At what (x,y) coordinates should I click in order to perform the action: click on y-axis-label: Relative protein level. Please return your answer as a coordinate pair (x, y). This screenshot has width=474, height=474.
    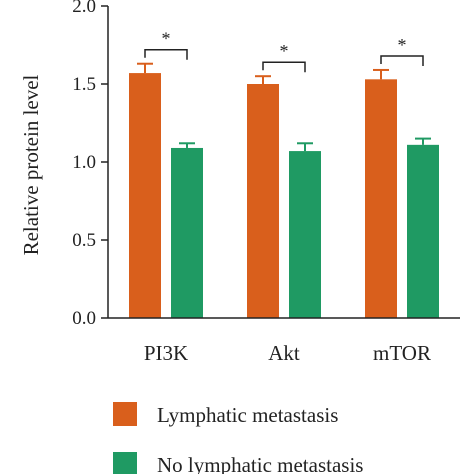
    Looking at the image, I should click on (31, 164).